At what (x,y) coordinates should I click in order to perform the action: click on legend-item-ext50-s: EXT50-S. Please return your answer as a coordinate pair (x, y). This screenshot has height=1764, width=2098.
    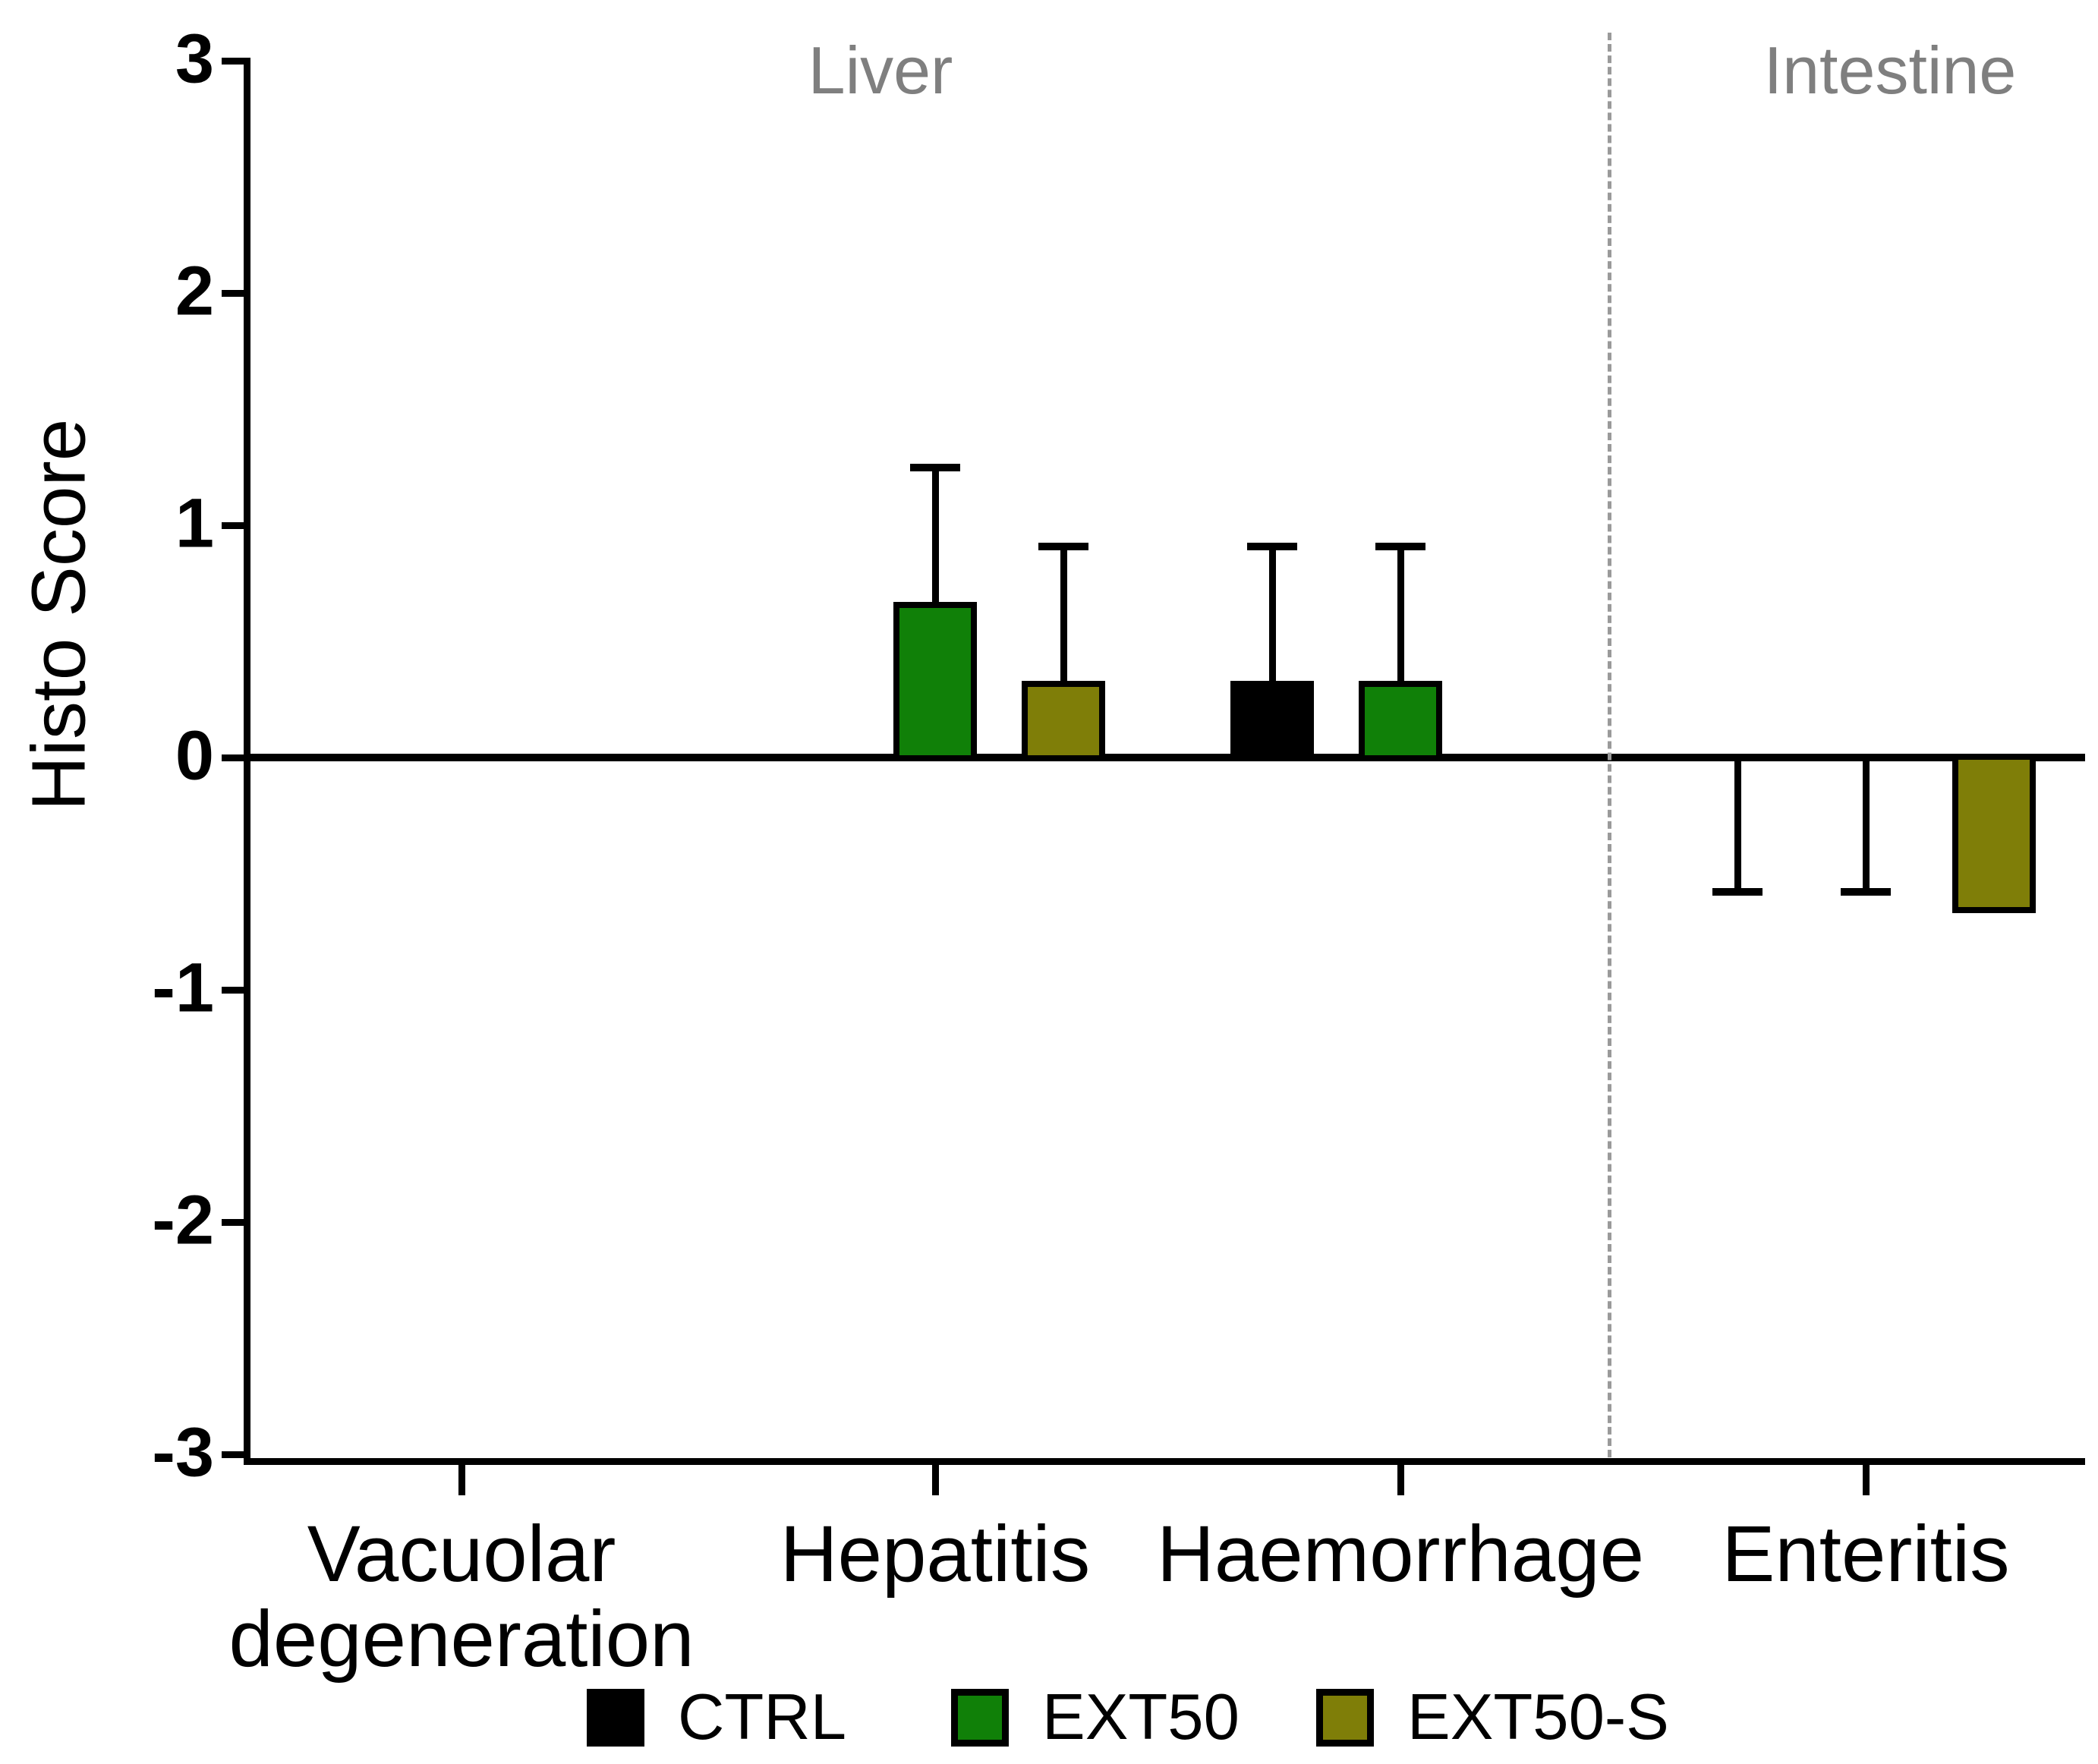
    Looking at the image, I should click on (1492, 1717).